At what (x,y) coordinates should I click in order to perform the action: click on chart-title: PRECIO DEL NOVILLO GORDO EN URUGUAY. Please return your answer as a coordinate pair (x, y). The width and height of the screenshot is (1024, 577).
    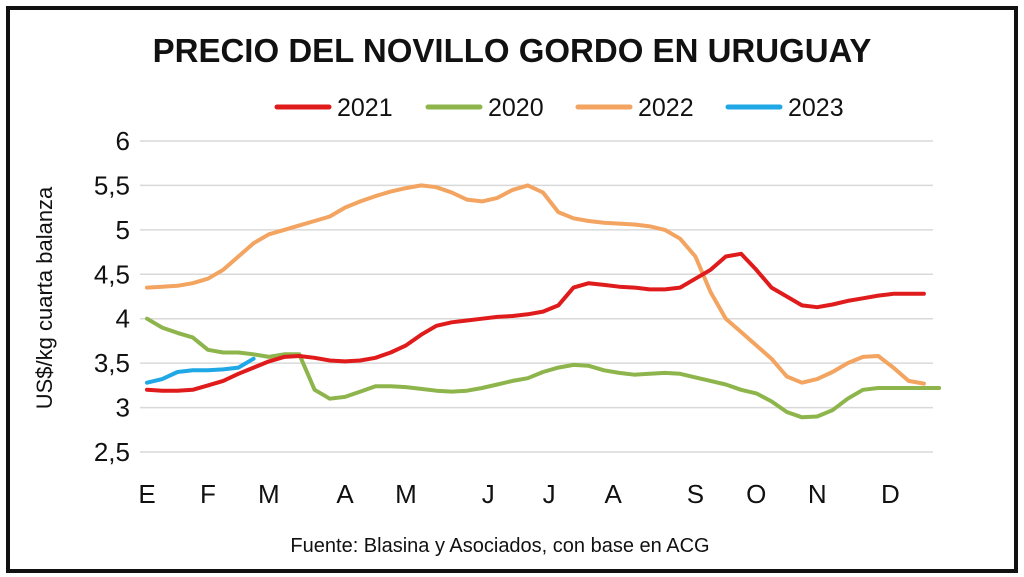
    Looking at the image, I should click on (512, 50).